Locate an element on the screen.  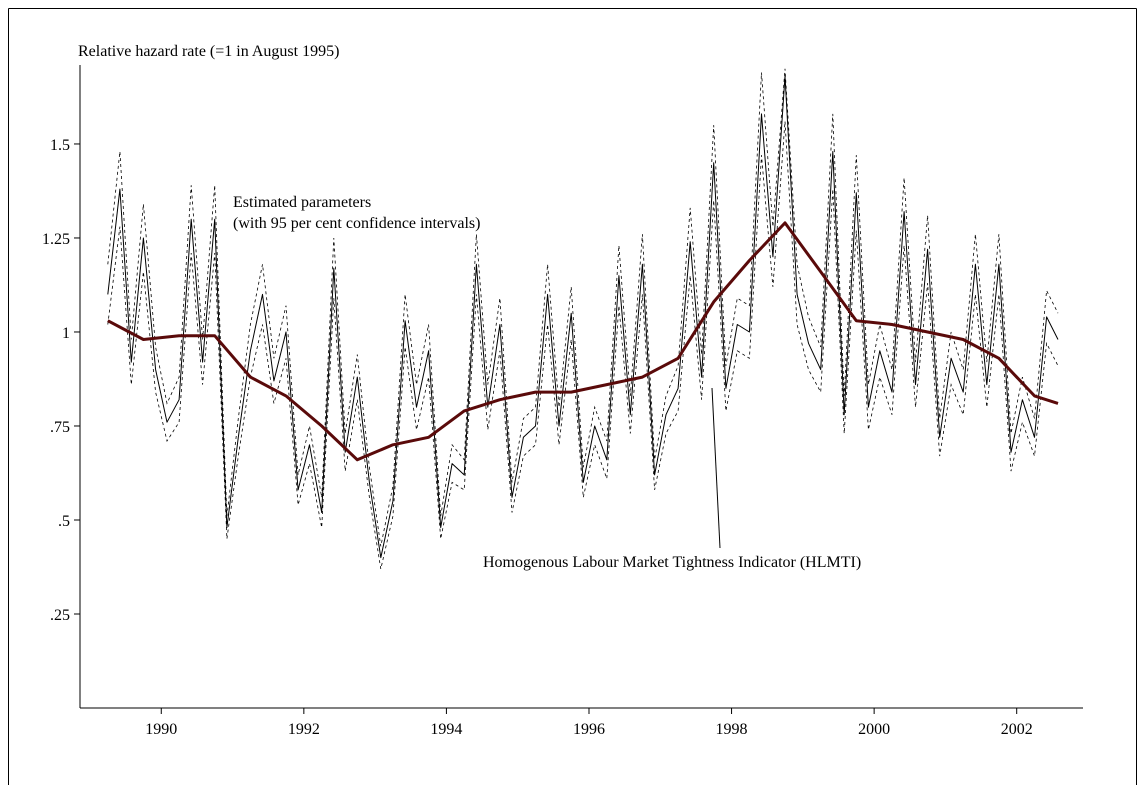
x-tick-label: 2002 is located at coordinates (1017, 729).